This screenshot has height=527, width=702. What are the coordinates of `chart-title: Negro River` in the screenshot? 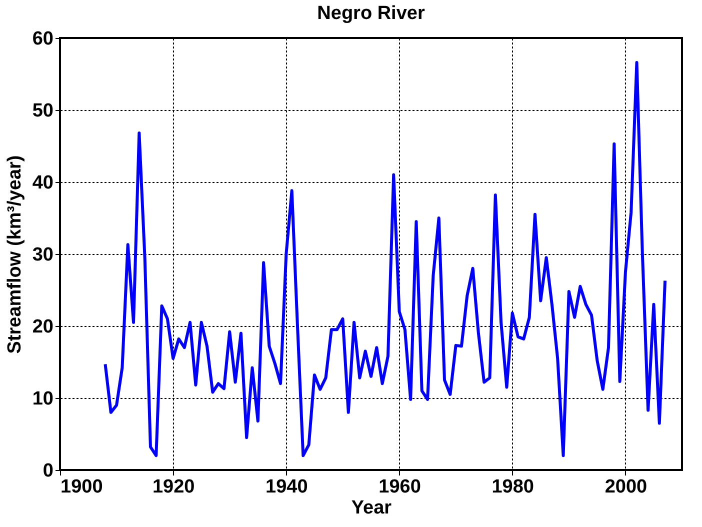 It's located at (371, 13).